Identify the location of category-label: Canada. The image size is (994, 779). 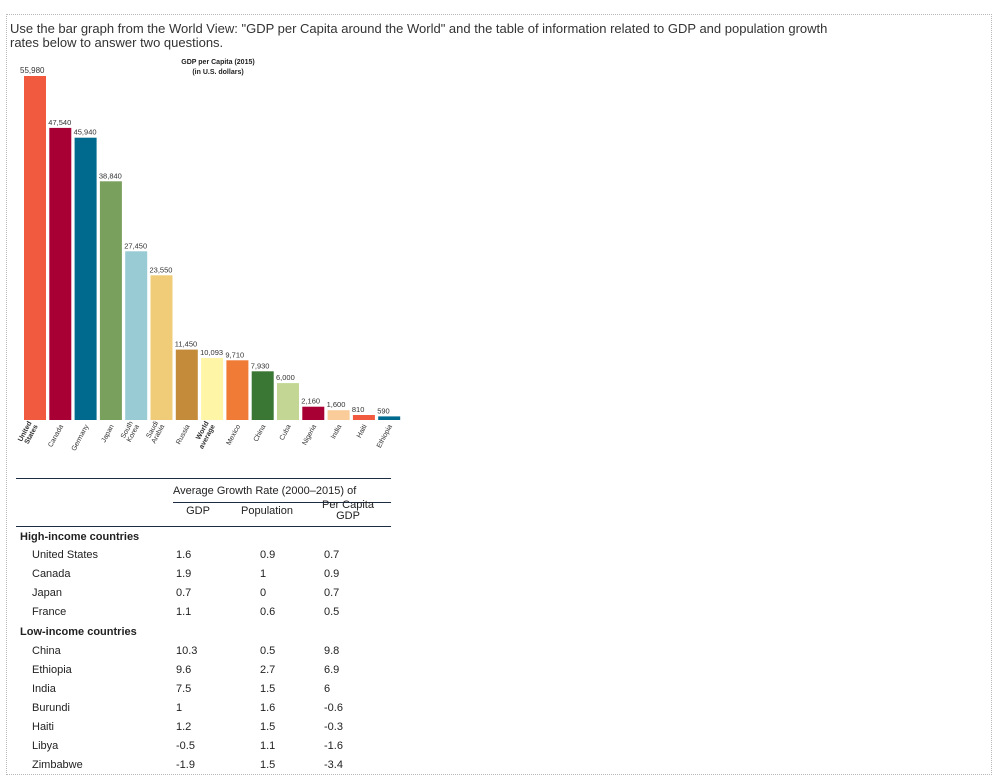
(56, 436).